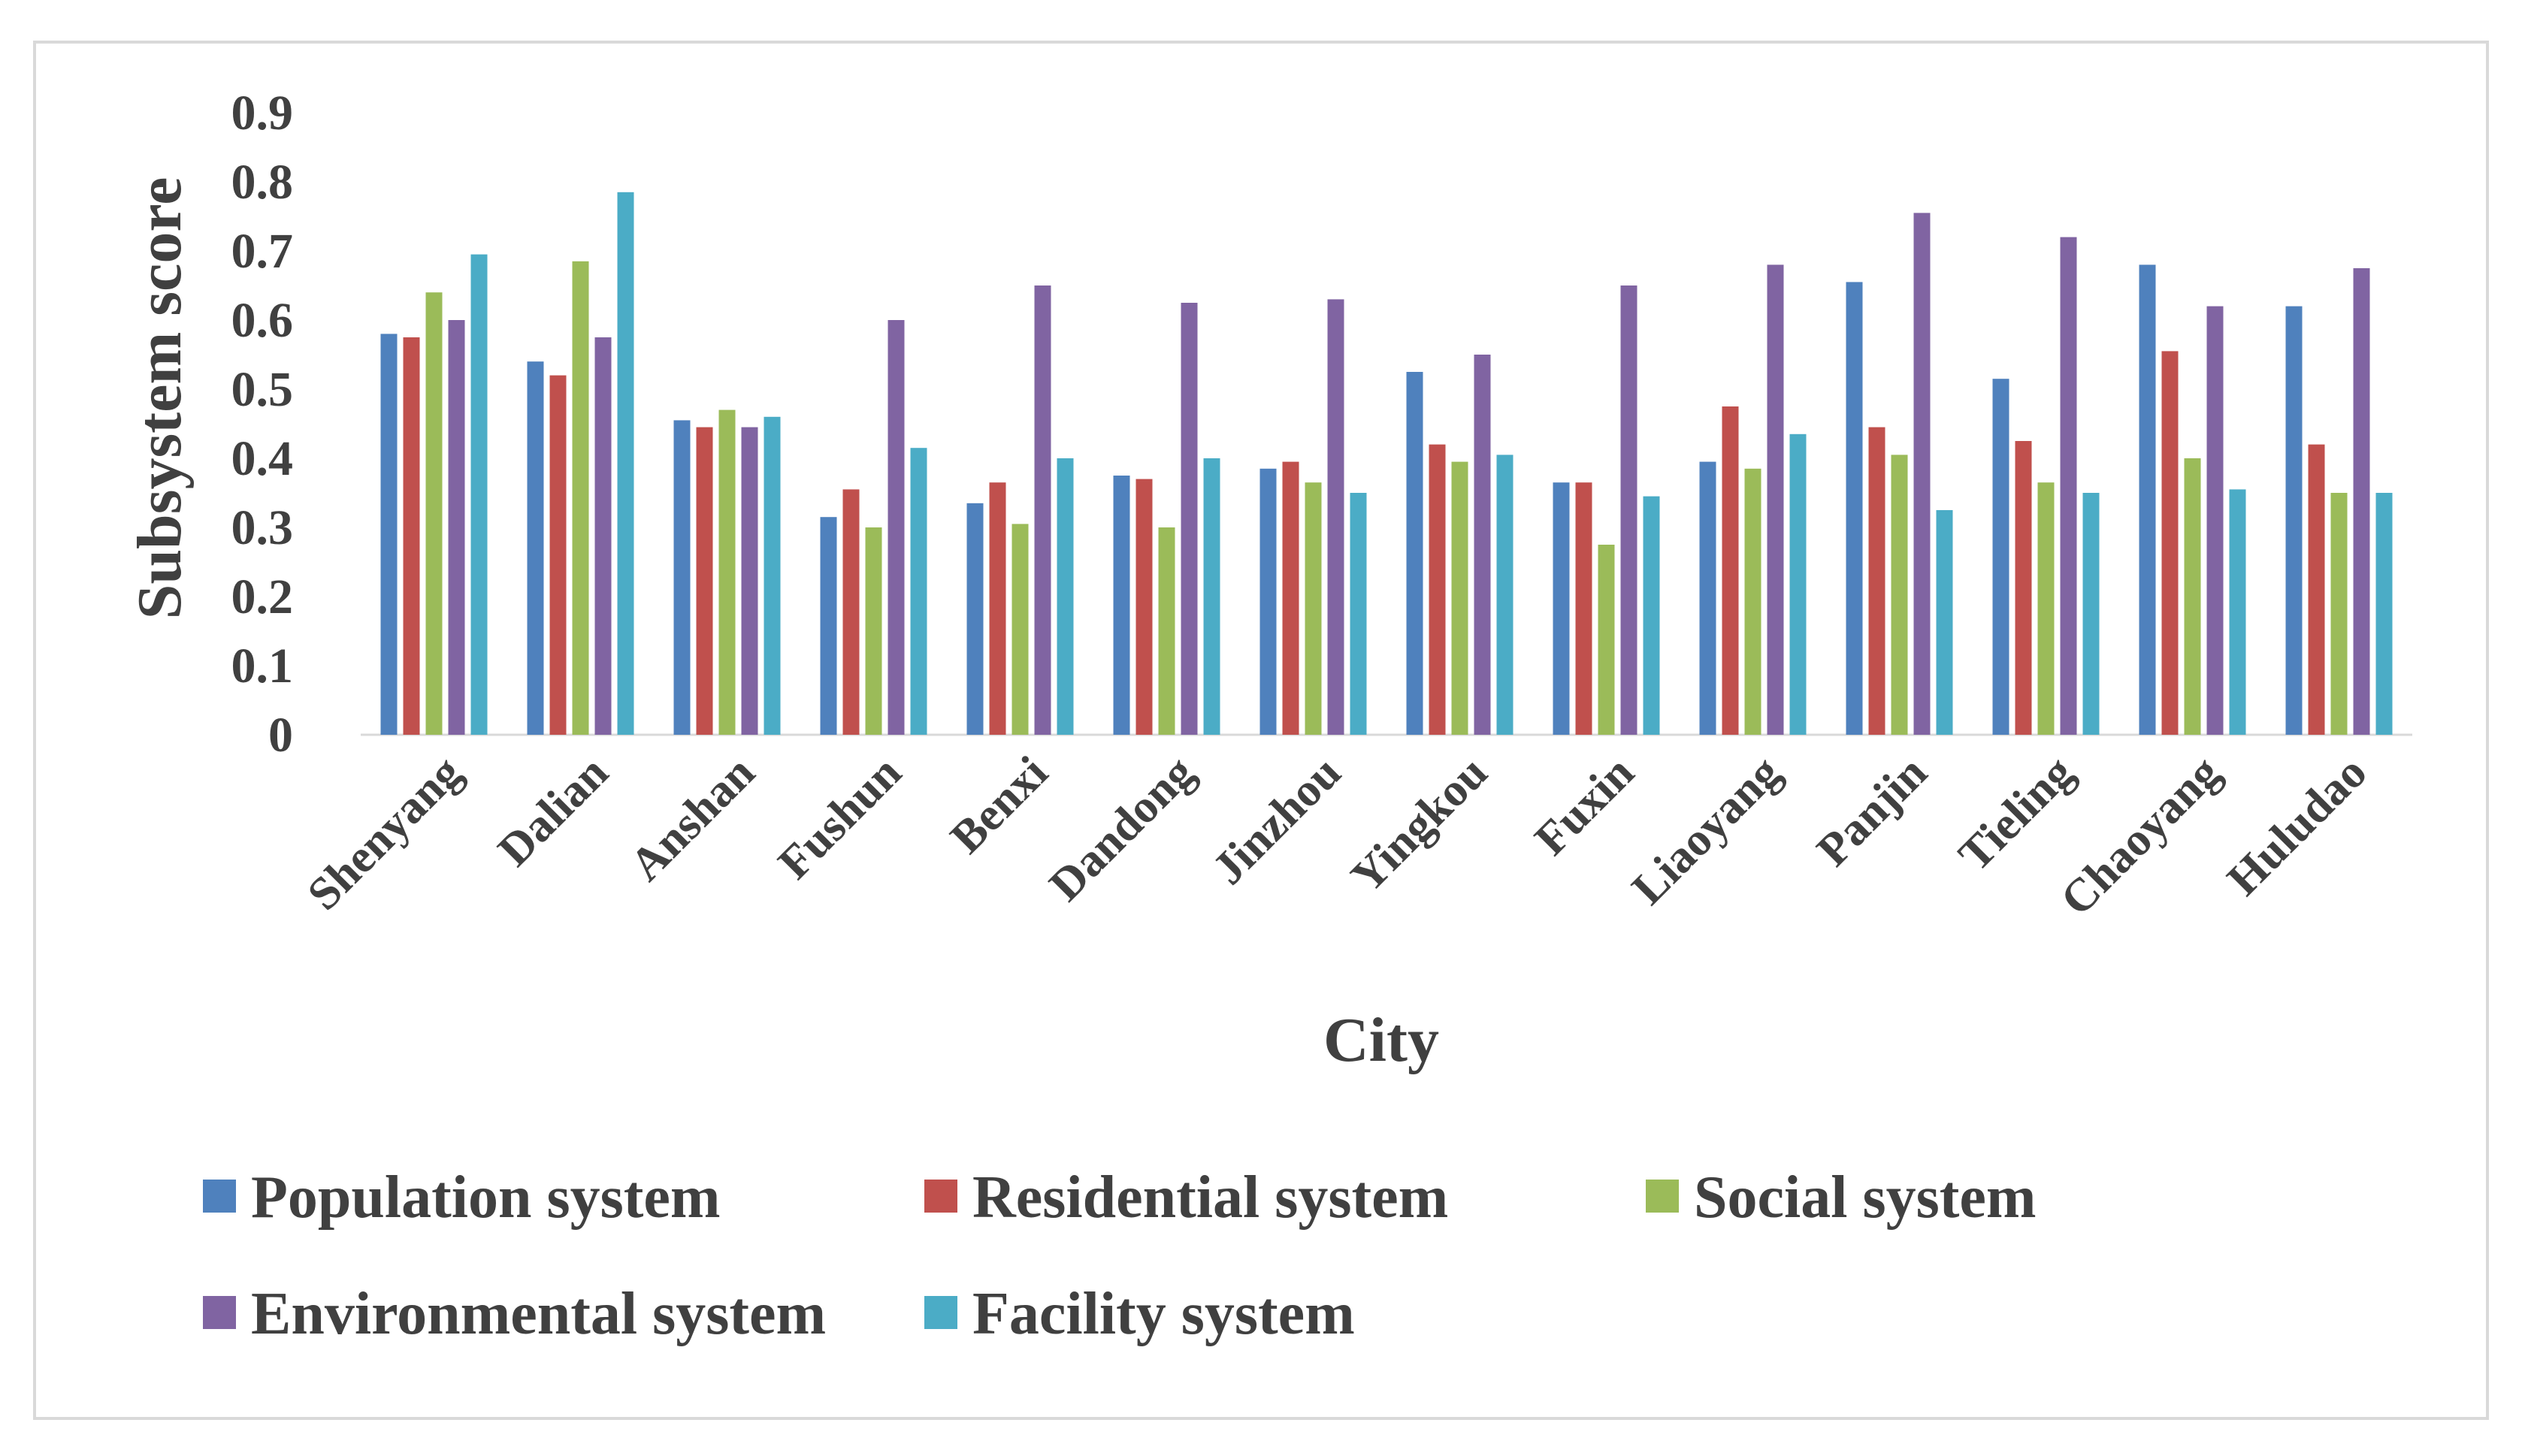 This screenshot has width=2522, height=1456. I want to click on y-tick-label: 0.6, so click(262, 320).